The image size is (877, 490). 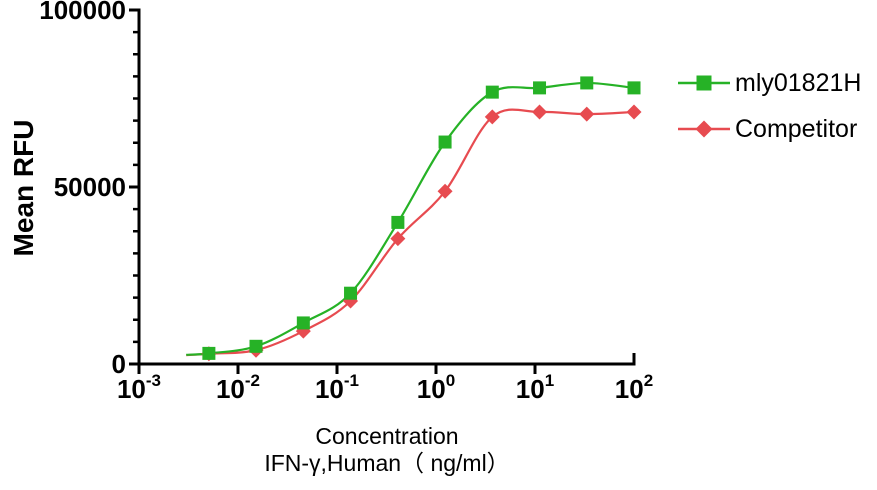 What do you see at coordinates (90, 187) in the screenshot?
I see `y-tick-label: 50000` at bounding box center [90, 187].